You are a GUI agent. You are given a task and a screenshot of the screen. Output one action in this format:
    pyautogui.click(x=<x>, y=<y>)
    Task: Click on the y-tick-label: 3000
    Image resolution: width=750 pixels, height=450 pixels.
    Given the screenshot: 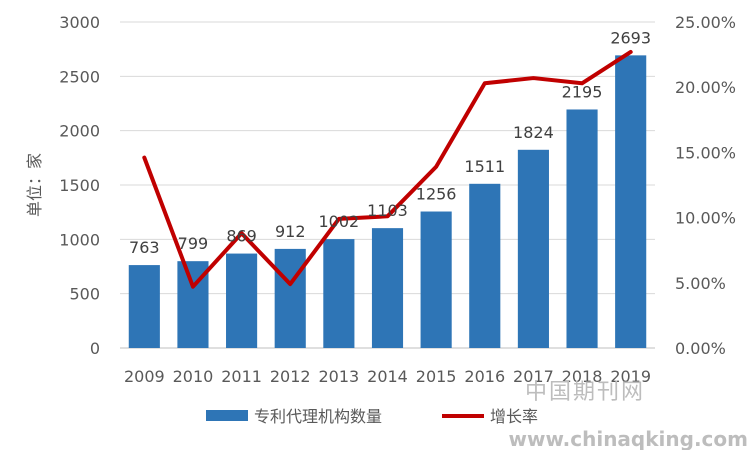 What is the action you would take?
    pyautogui.click(x=79, y=22)
    